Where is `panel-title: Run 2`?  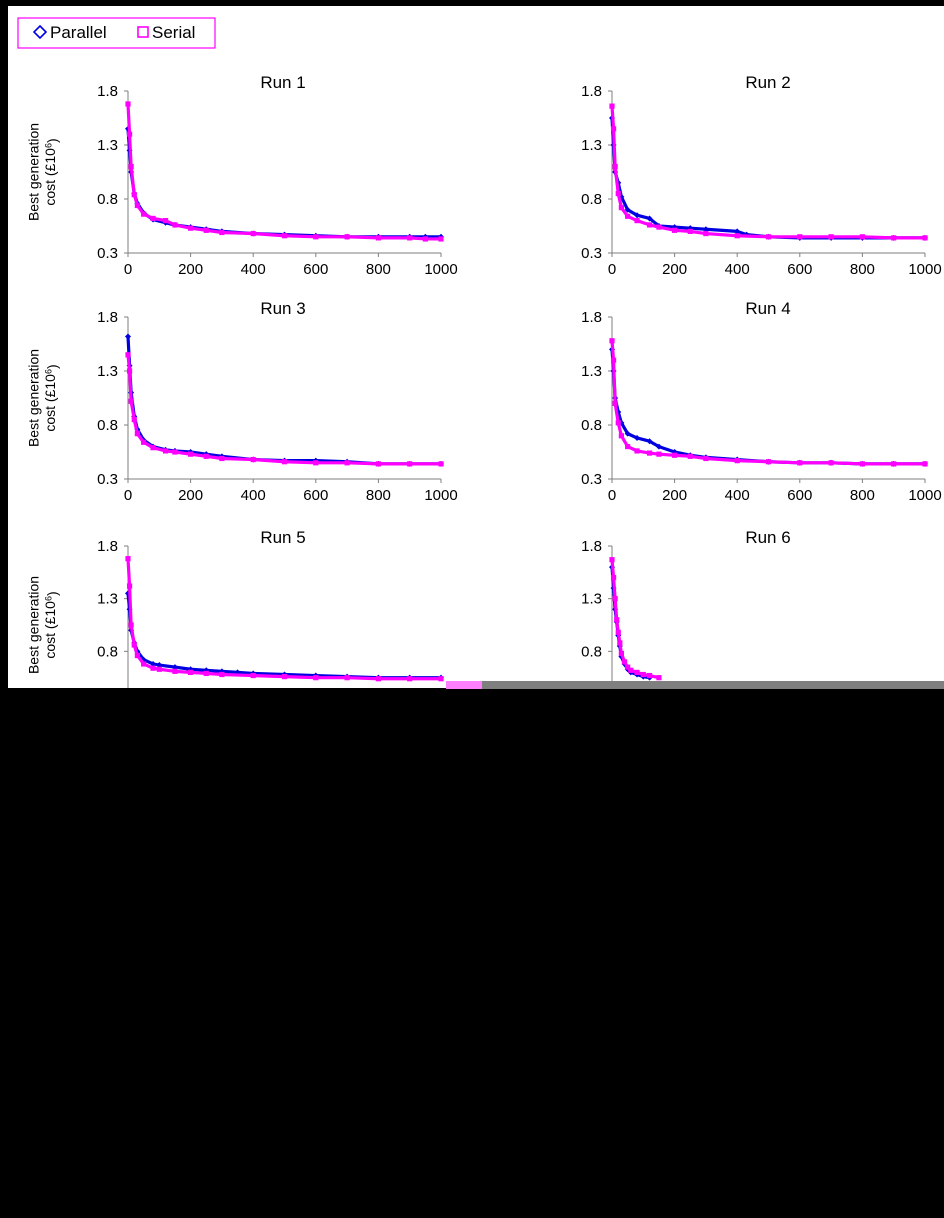 panel-title: Run 2 is located at coordinates (767, 82).